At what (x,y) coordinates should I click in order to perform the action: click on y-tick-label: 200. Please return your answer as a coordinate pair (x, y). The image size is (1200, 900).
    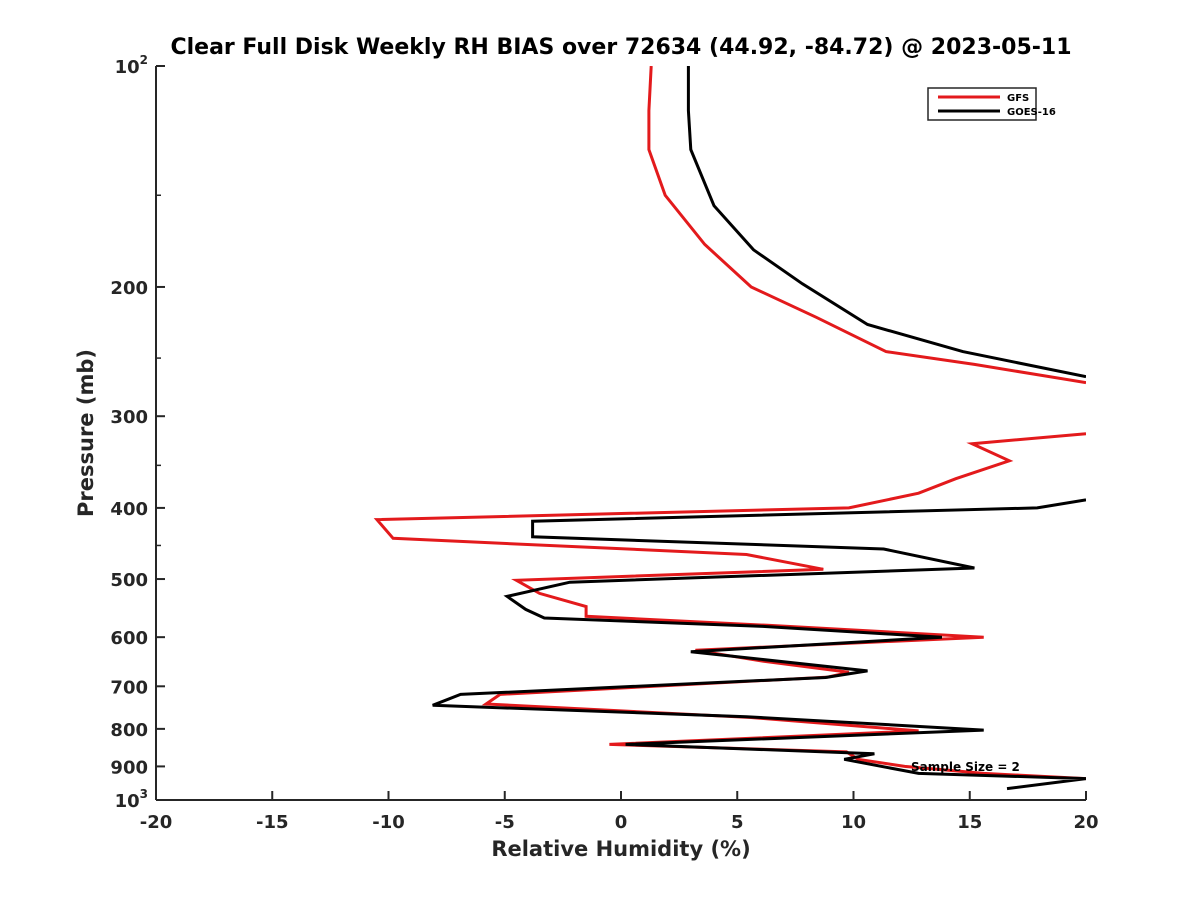
    Looking at the image, I should click on (129, 288).